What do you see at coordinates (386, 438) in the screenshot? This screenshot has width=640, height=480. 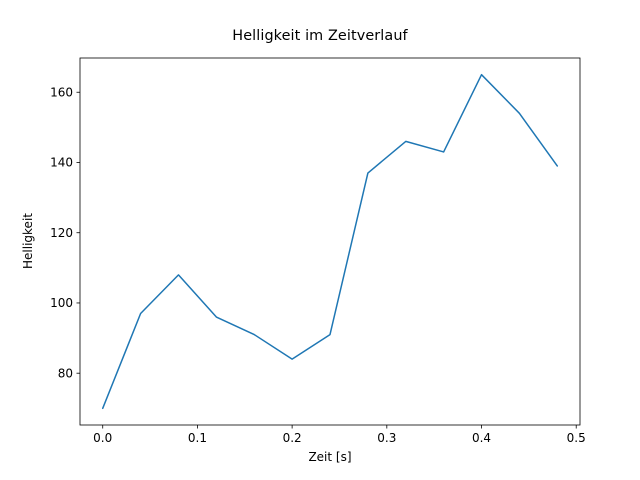 I see `x-tick-label: 0.3` at bounding box center [386, 438].